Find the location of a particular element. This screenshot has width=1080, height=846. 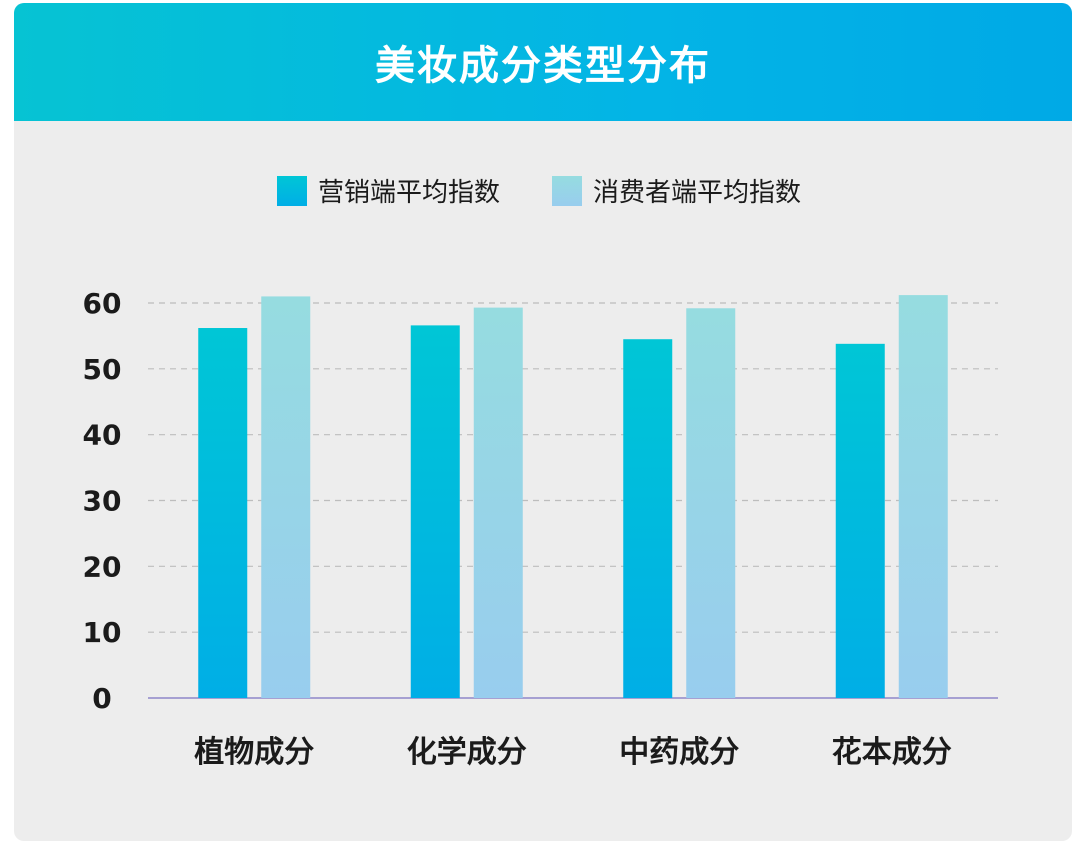

chart-title: 美妆成分类型分布 is located at coordinates (543, 66).